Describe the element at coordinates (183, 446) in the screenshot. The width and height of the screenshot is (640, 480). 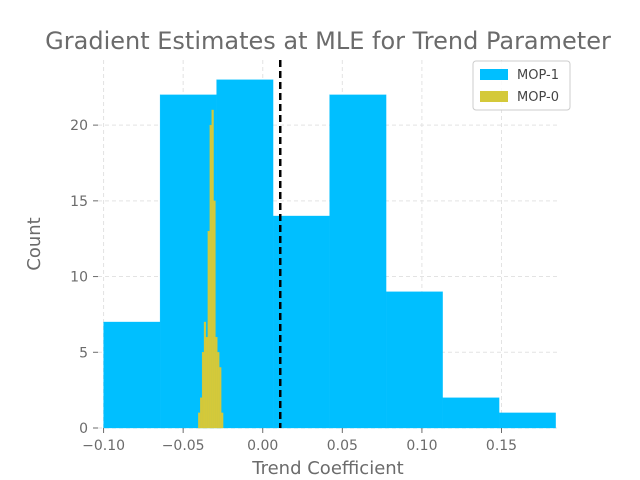
I see `x-tick-label: −0.05` at that location.